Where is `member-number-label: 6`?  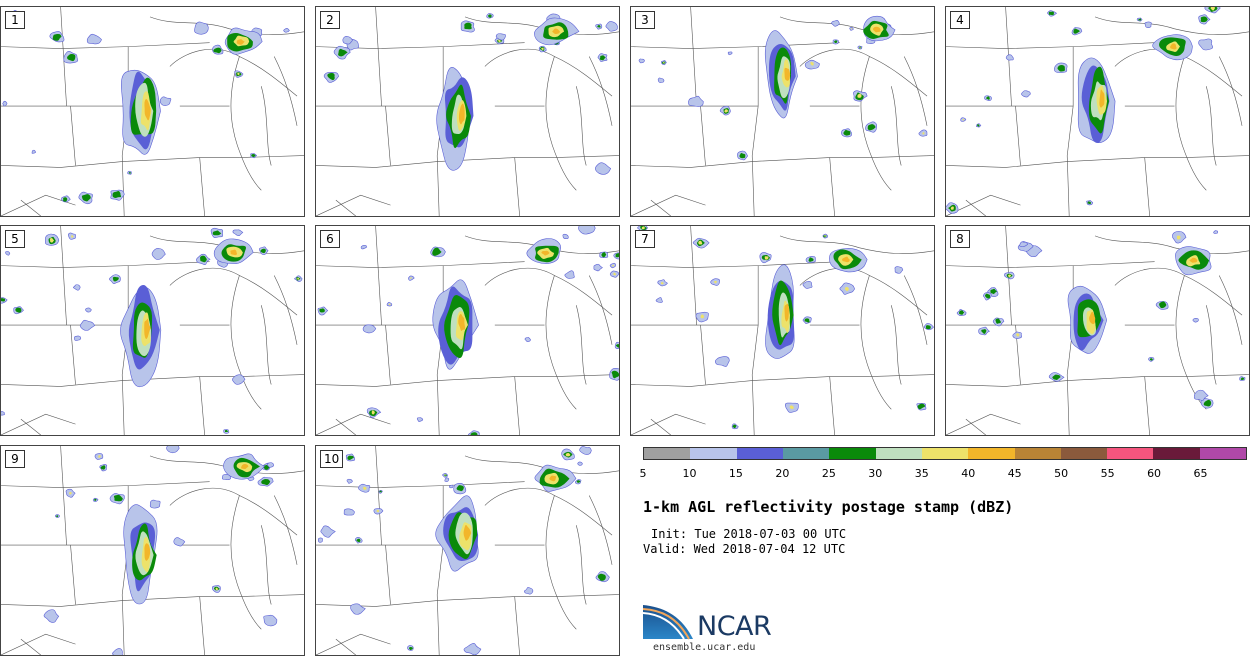 member-number-label: 6 is located at coordinates (330, 239).